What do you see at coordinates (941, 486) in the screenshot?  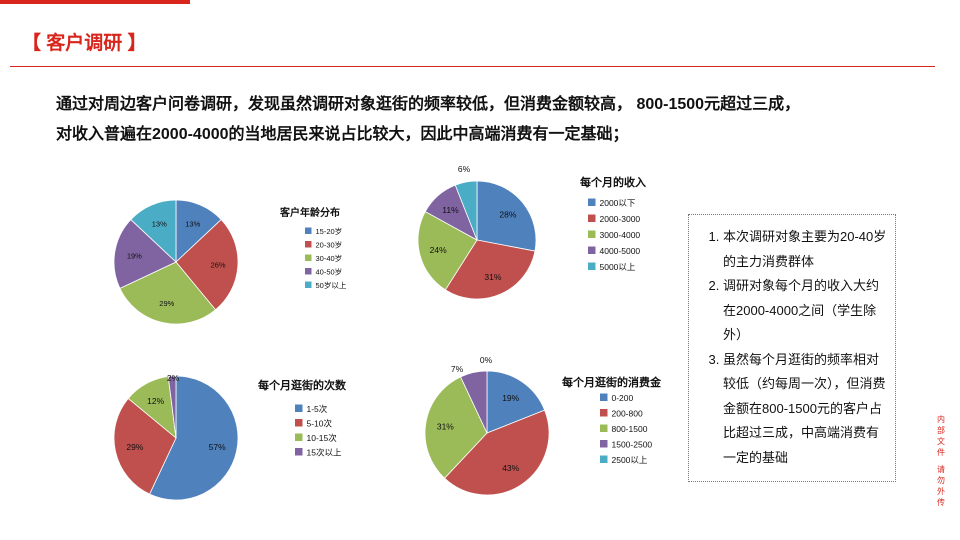 I see `confidential-part-2: 请勿外传` at bounding box center [941, 486].